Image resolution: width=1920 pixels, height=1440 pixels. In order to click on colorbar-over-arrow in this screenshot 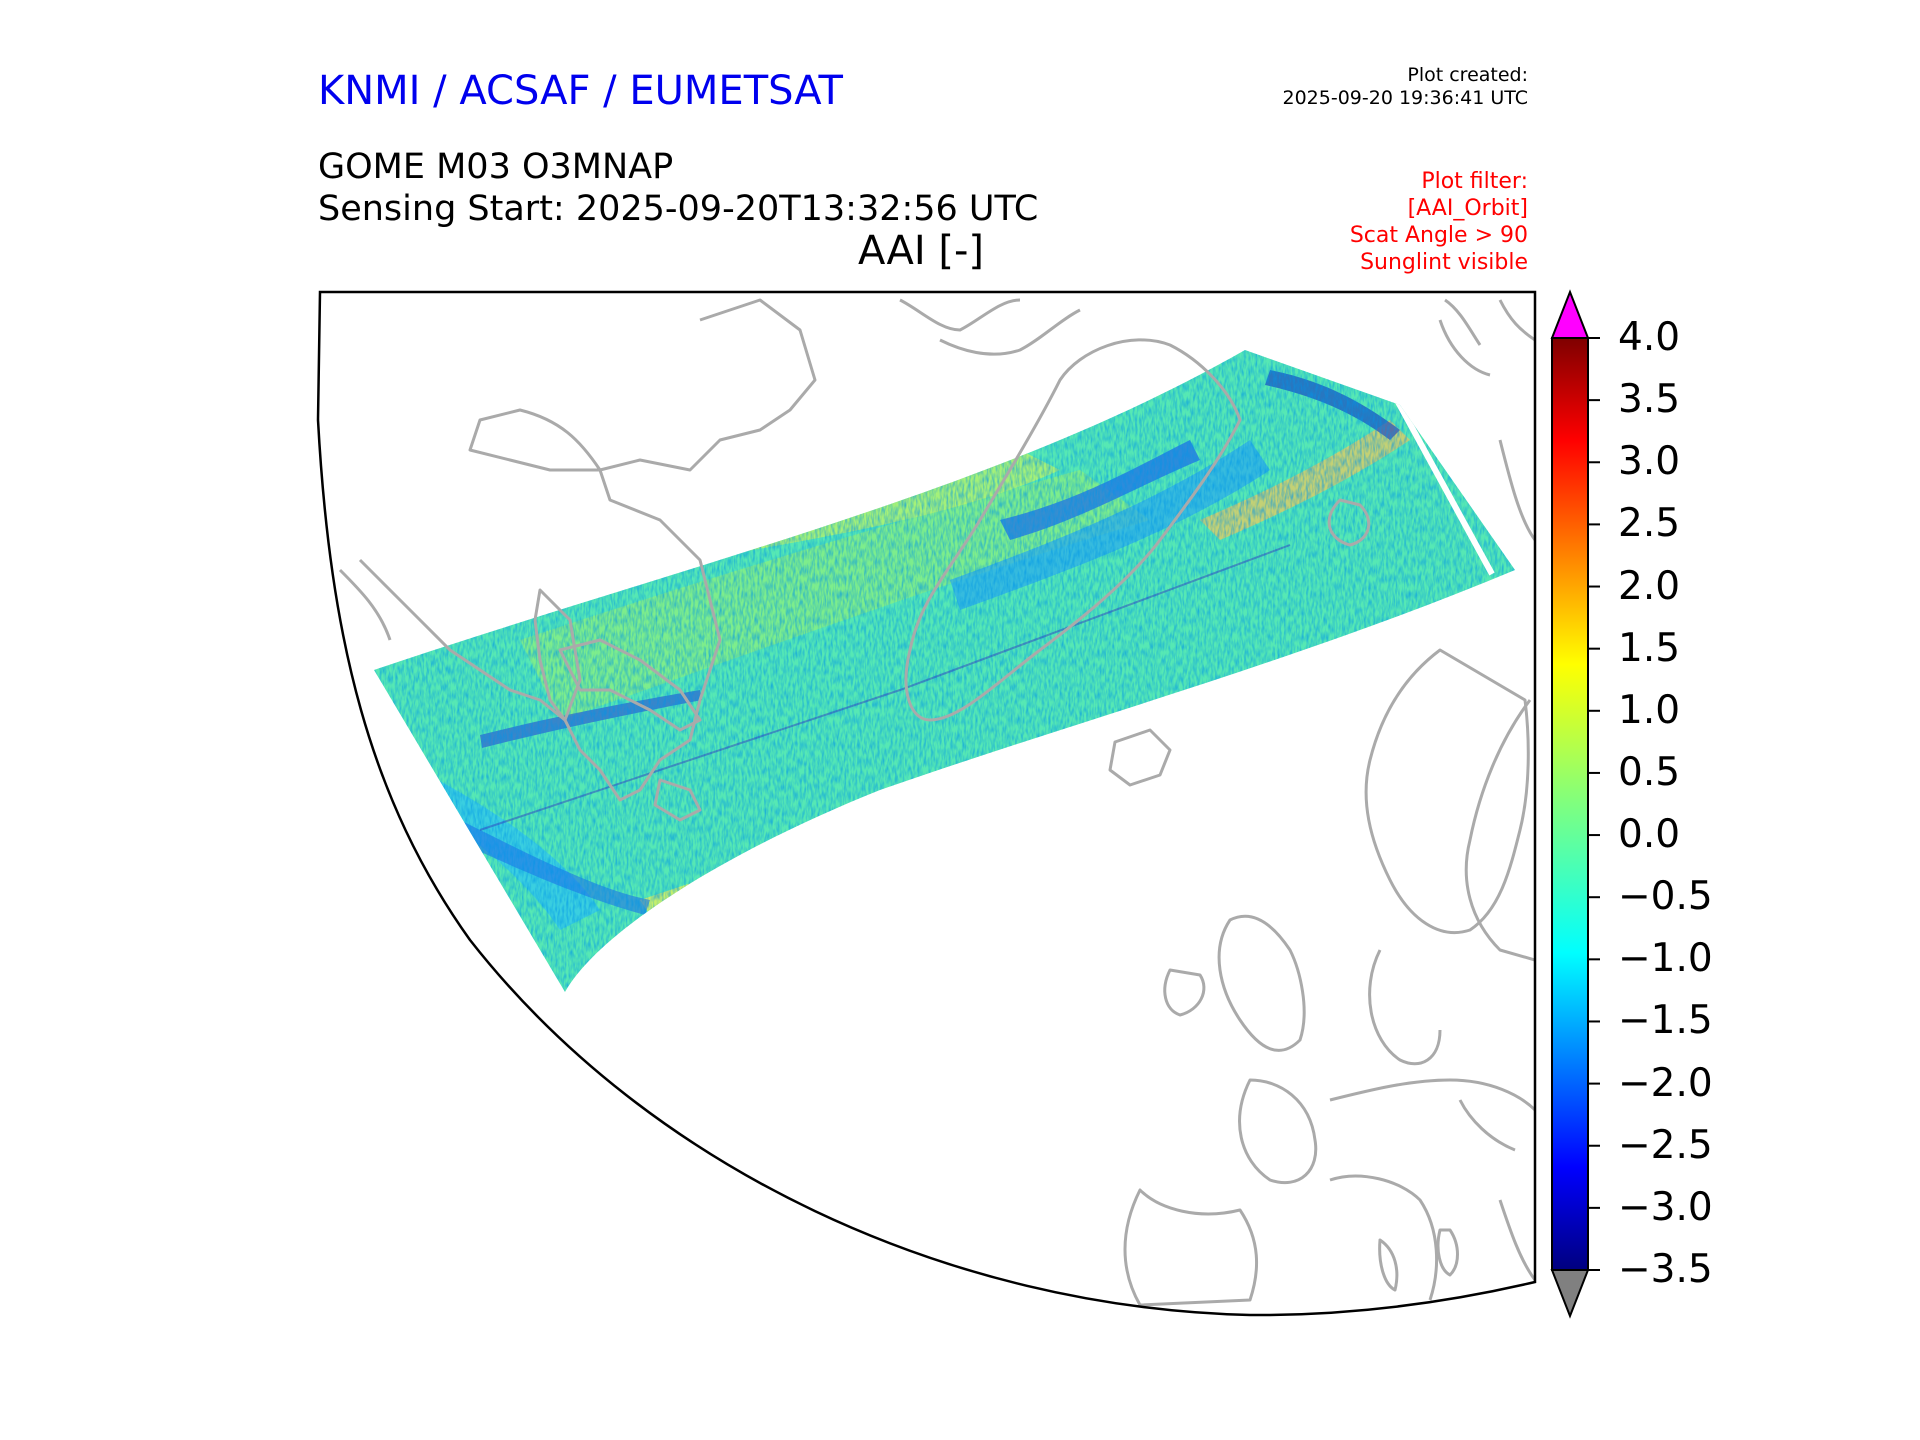, I will do `click(1570, 314)`.